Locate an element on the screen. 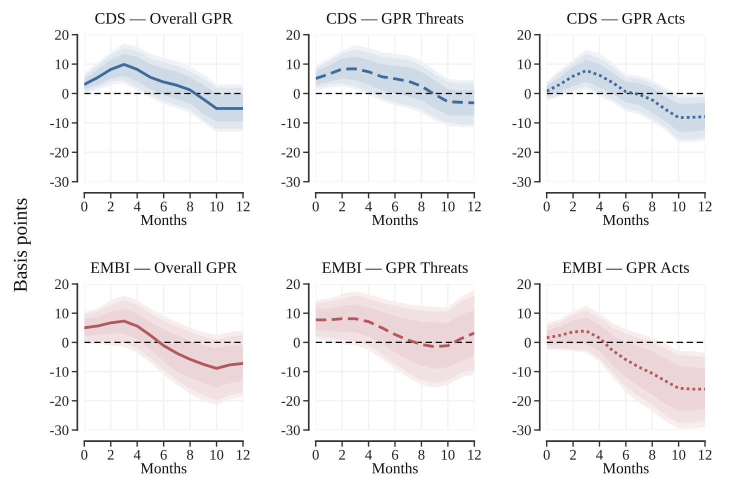 The width and height of the screenshot is (729, 503). chart-title: CDS — GPR Acts is located at coordinates (626, 18).